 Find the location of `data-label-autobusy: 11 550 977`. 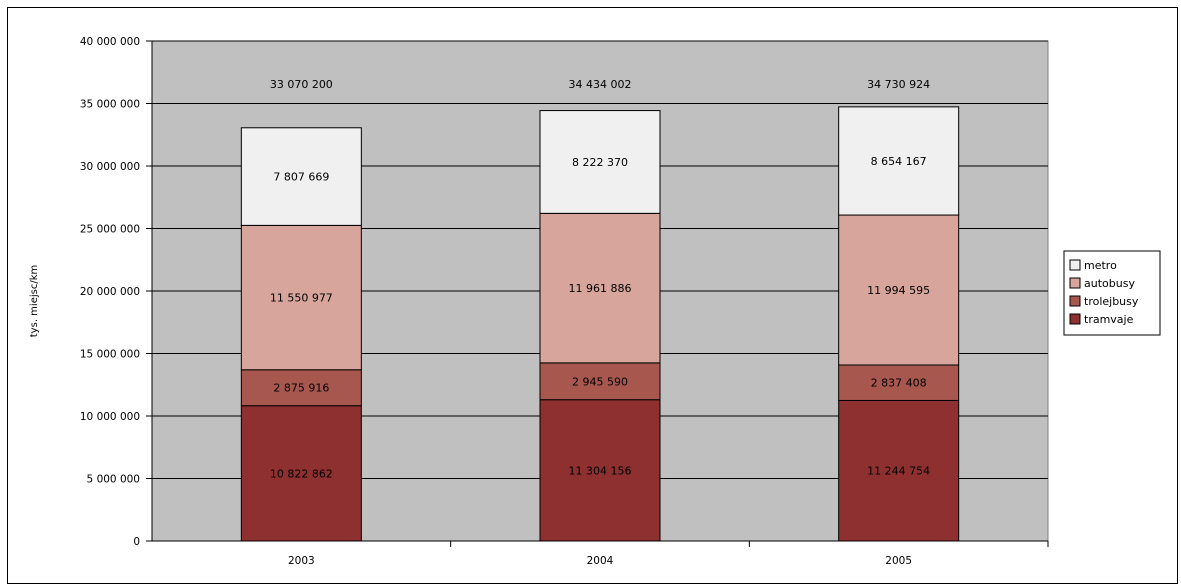

data-label-autobusy: 11 550 977 is located at coordinates (301, 298).